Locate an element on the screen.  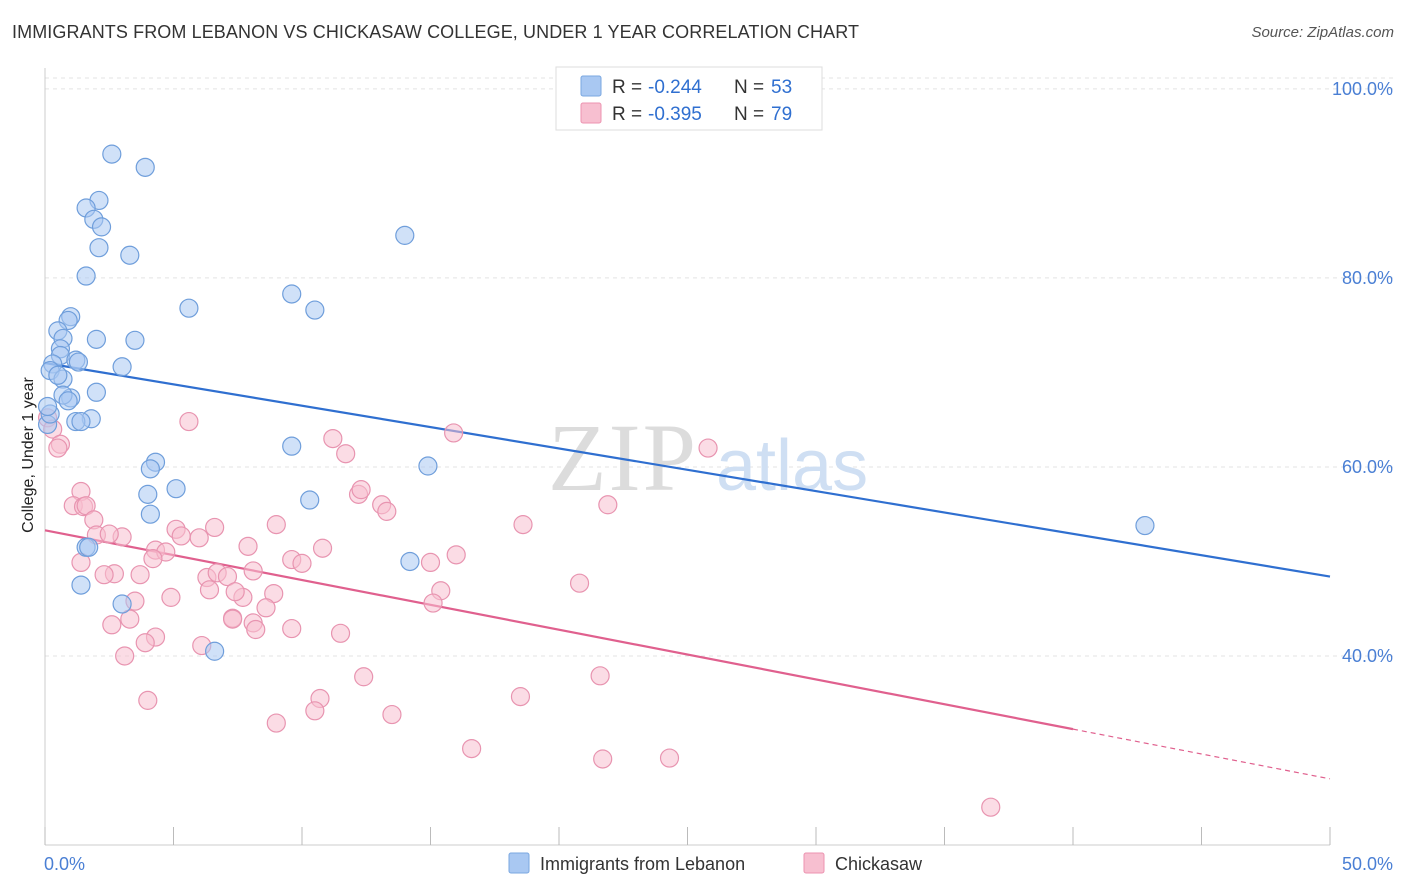
legend-n-value-lebanon: 53 is located at coordinates (781, 87).